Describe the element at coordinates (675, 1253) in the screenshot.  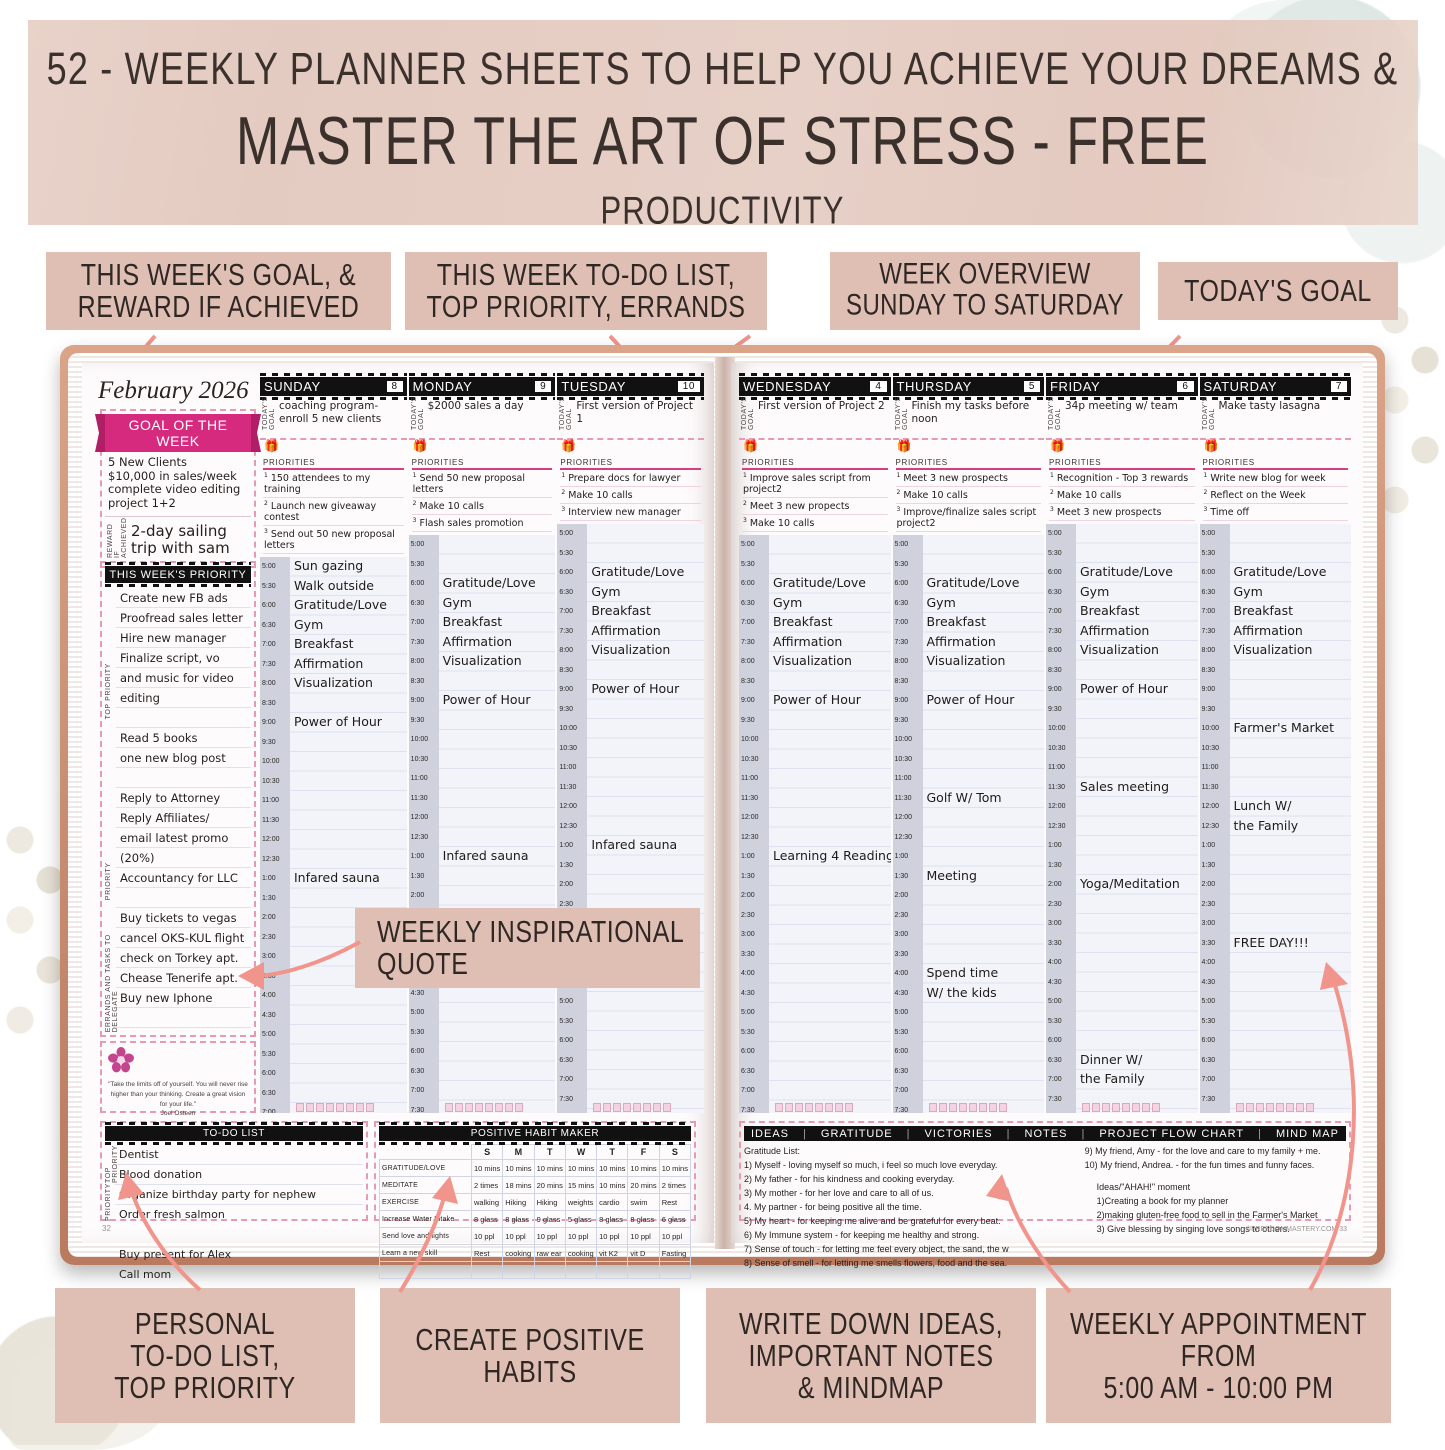
I see `habit-cell: Fasting` at that location.